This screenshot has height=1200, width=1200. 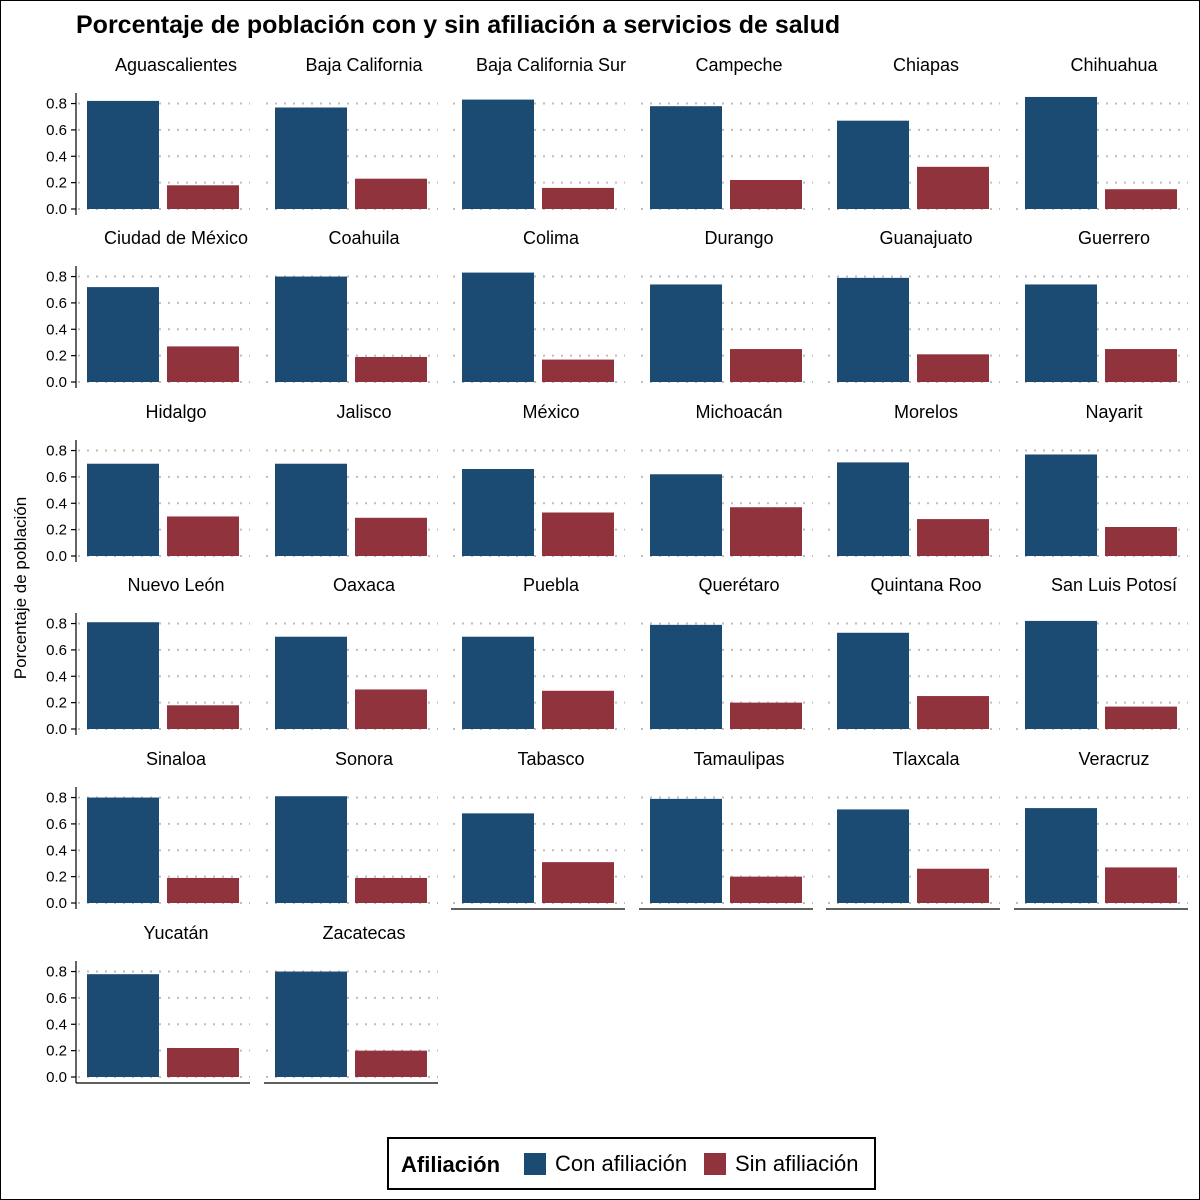 What do you see at coordinates (738, 759) in the screenshot?
I see `facet-label: Tamaulipas` at bounding box center [738, 759].